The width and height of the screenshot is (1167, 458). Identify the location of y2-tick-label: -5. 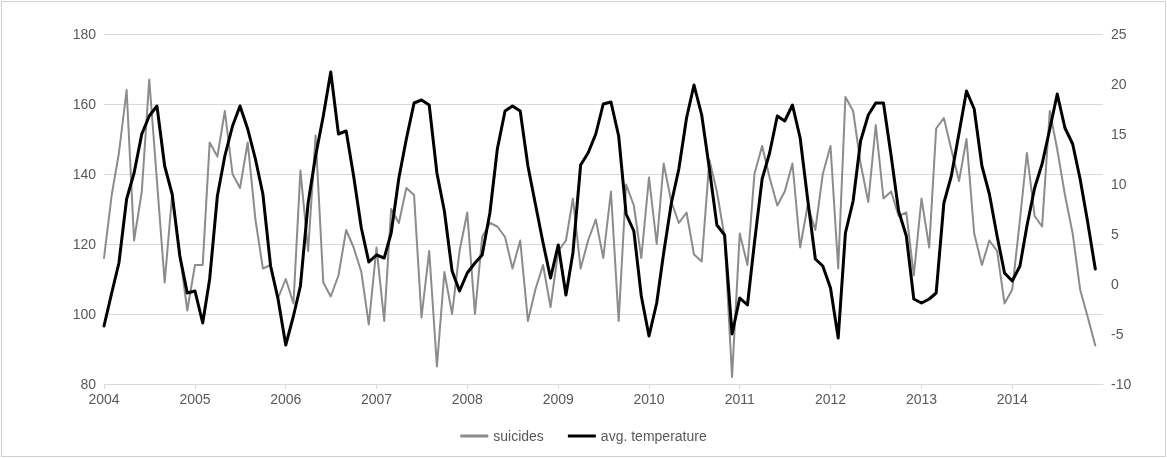
(1117, 334).